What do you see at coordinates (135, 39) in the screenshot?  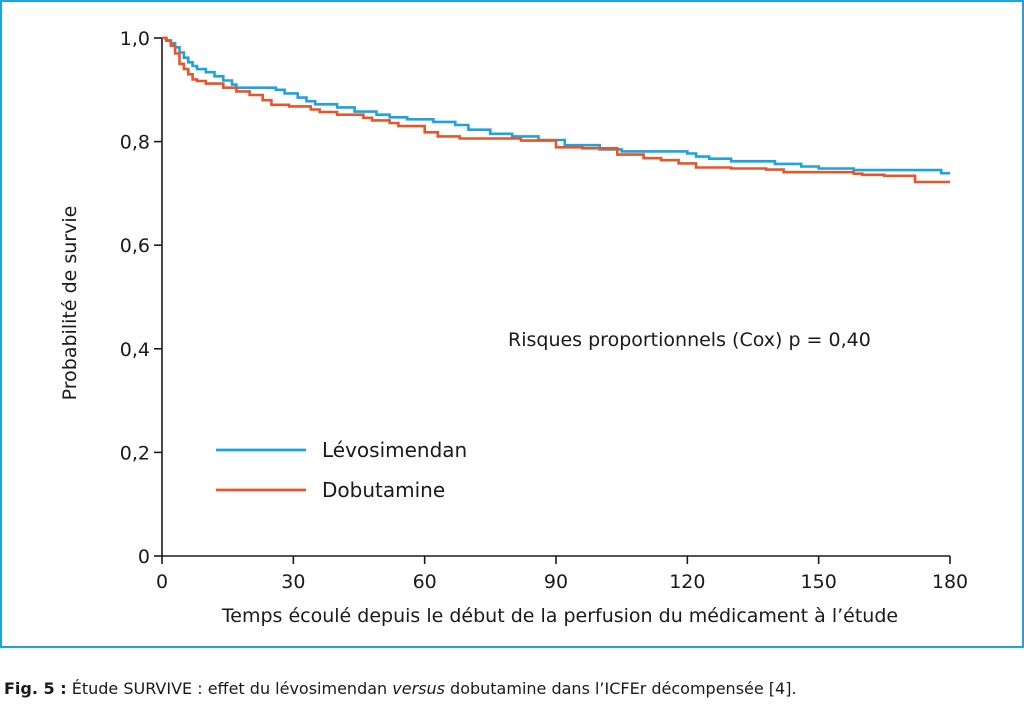 I see `y-tick-label: 1,0` at bounding box center [135, 39].